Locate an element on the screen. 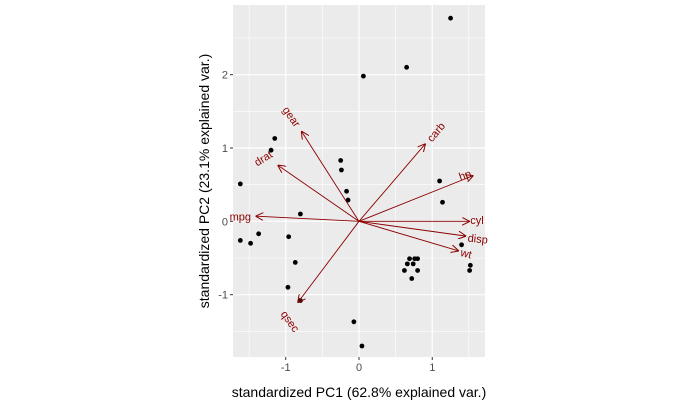 This screenshot has width=681, height=408. loading-arrow-gear is located at coordinates (331, 177).